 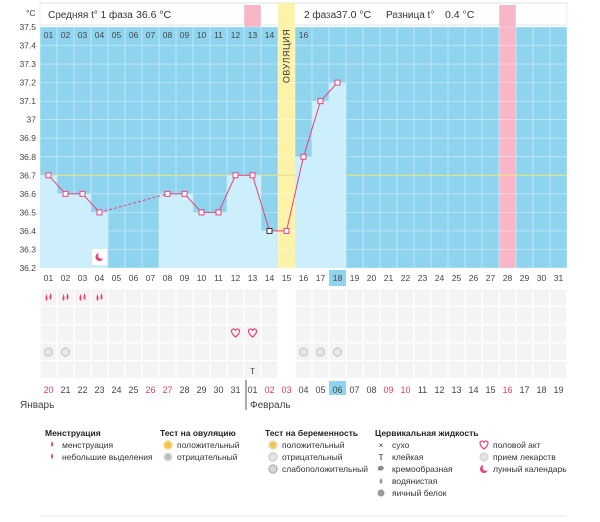 I want to click on watery-icon, so click(x=381, y=481).